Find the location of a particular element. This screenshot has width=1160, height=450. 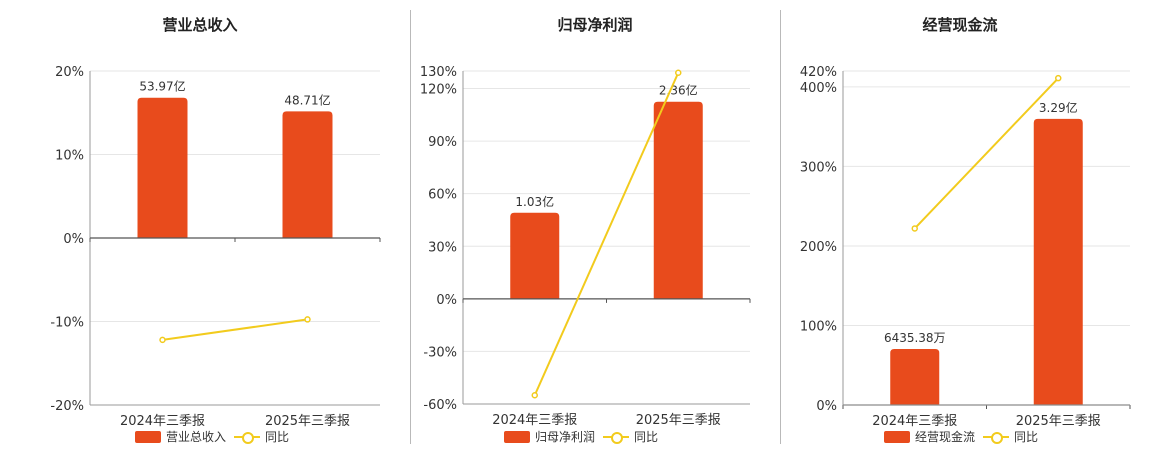

legend-bar-label: 营业总收入 is located at coordinates (196, 437).